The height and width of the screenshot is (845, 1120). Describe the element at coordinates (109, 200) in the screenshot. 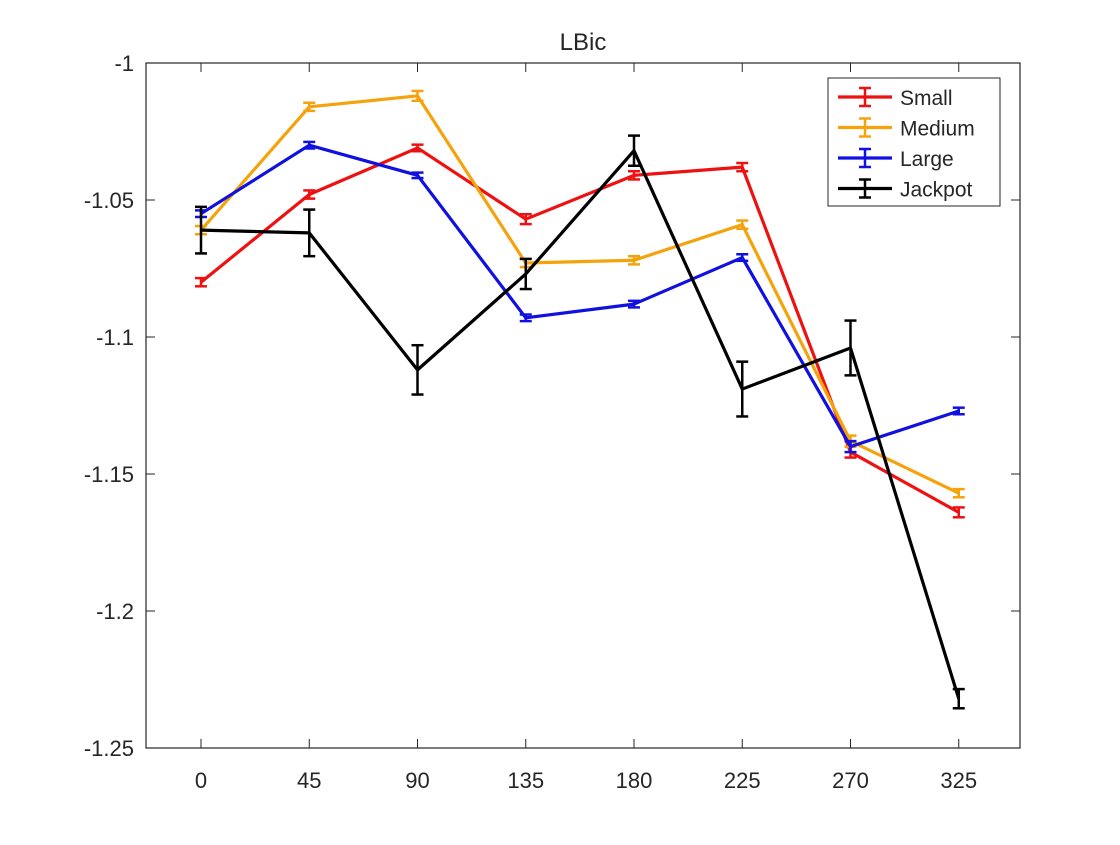

I see `y-tick-label: -1.05` at that location.